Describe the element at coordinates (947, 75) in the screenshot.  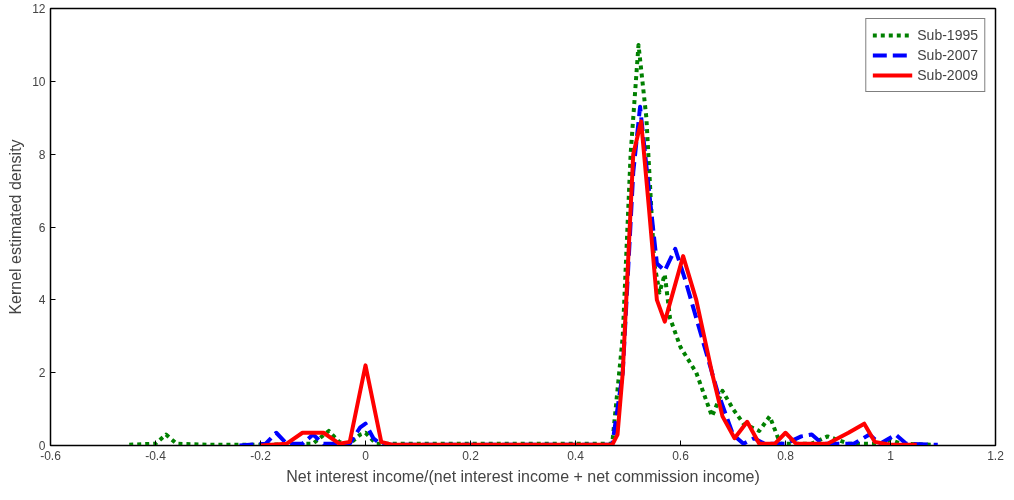
I see `legend-label: Sub-2009` at that location.